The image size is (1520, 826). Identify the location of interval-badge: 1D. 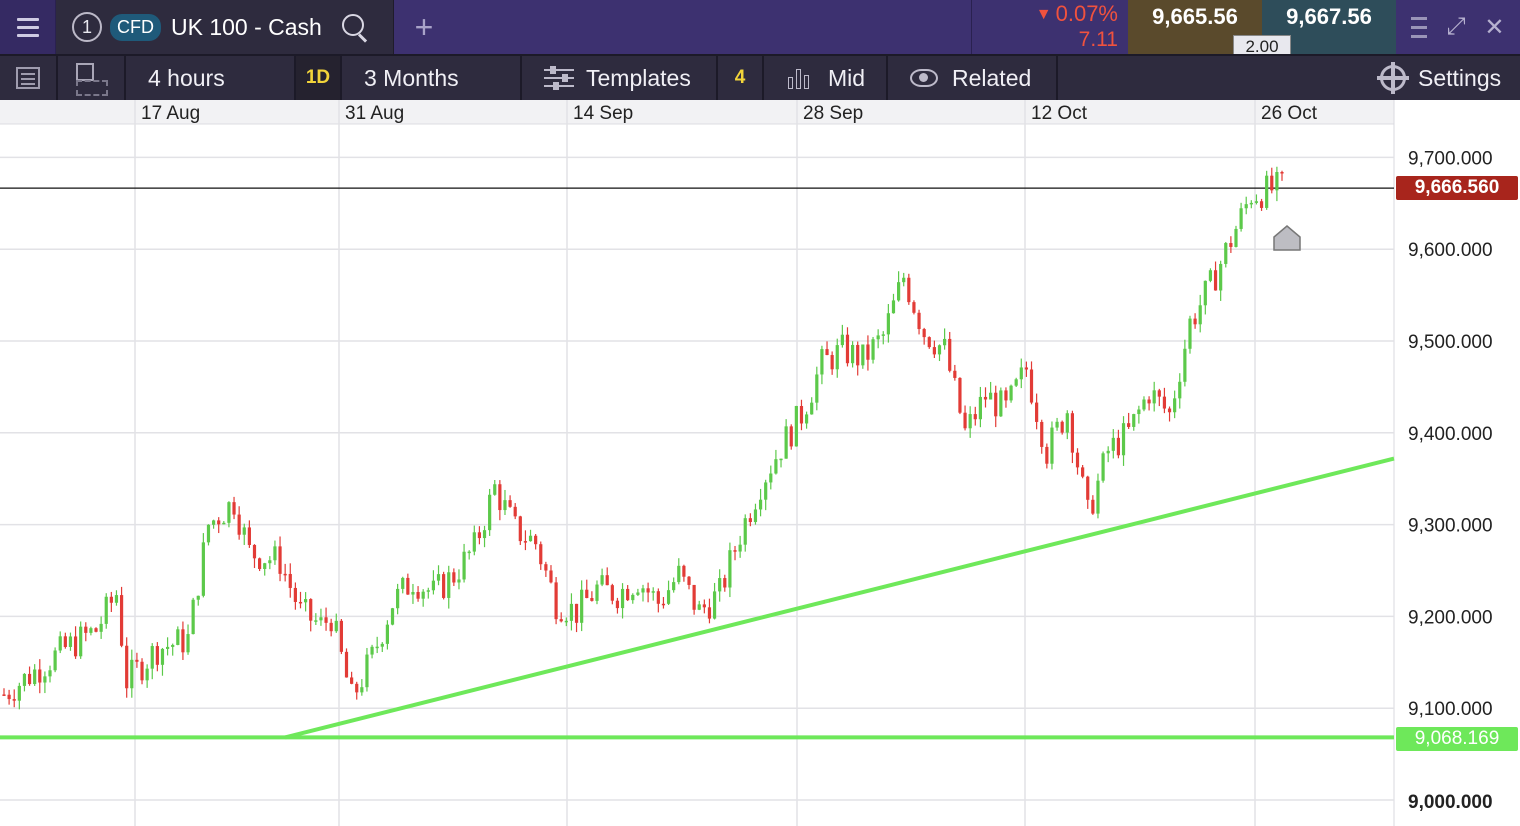
(319, 78).